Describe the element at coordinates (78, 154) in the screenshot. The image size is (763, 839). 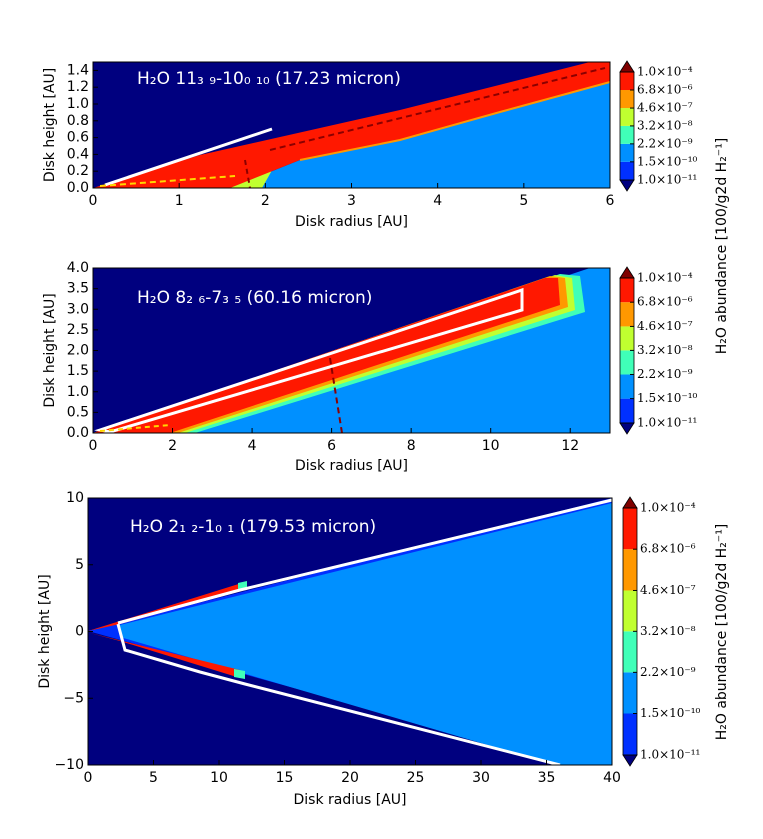
I see `y-tick-label: 0.4` at that location.